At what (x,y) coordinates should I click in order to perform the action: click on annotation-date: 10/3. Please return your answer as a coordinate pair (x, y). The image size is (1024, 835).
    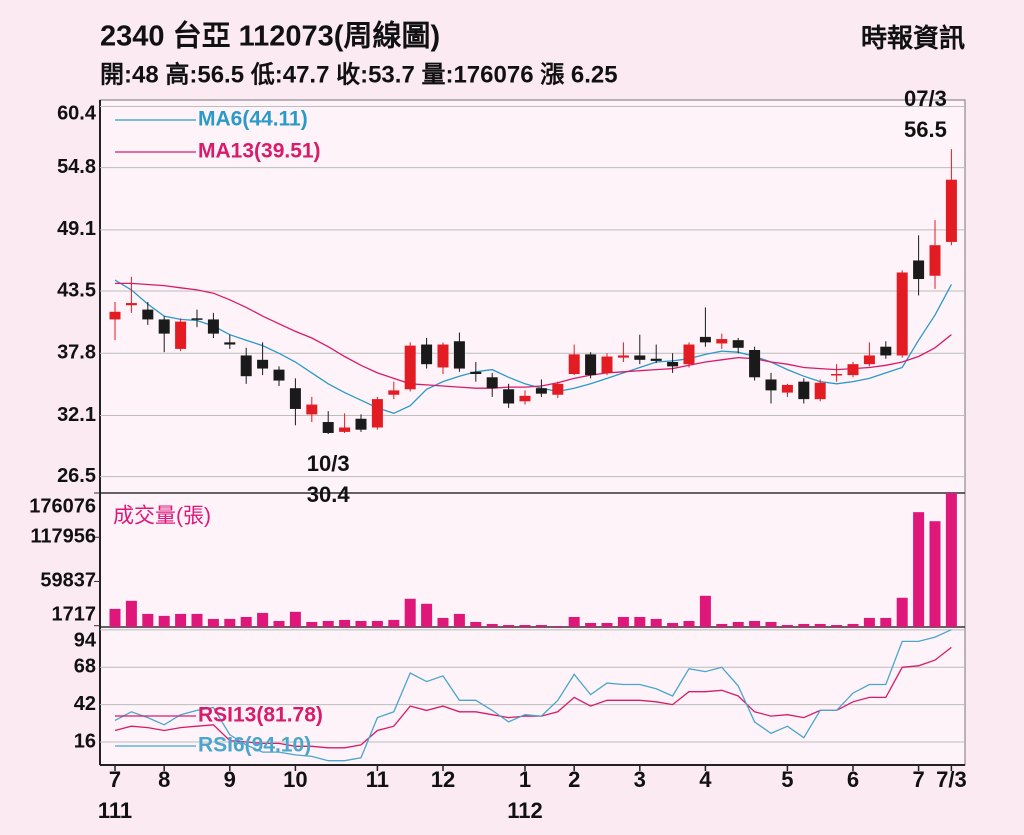
    Looking at the image, I should click on (328, 463).